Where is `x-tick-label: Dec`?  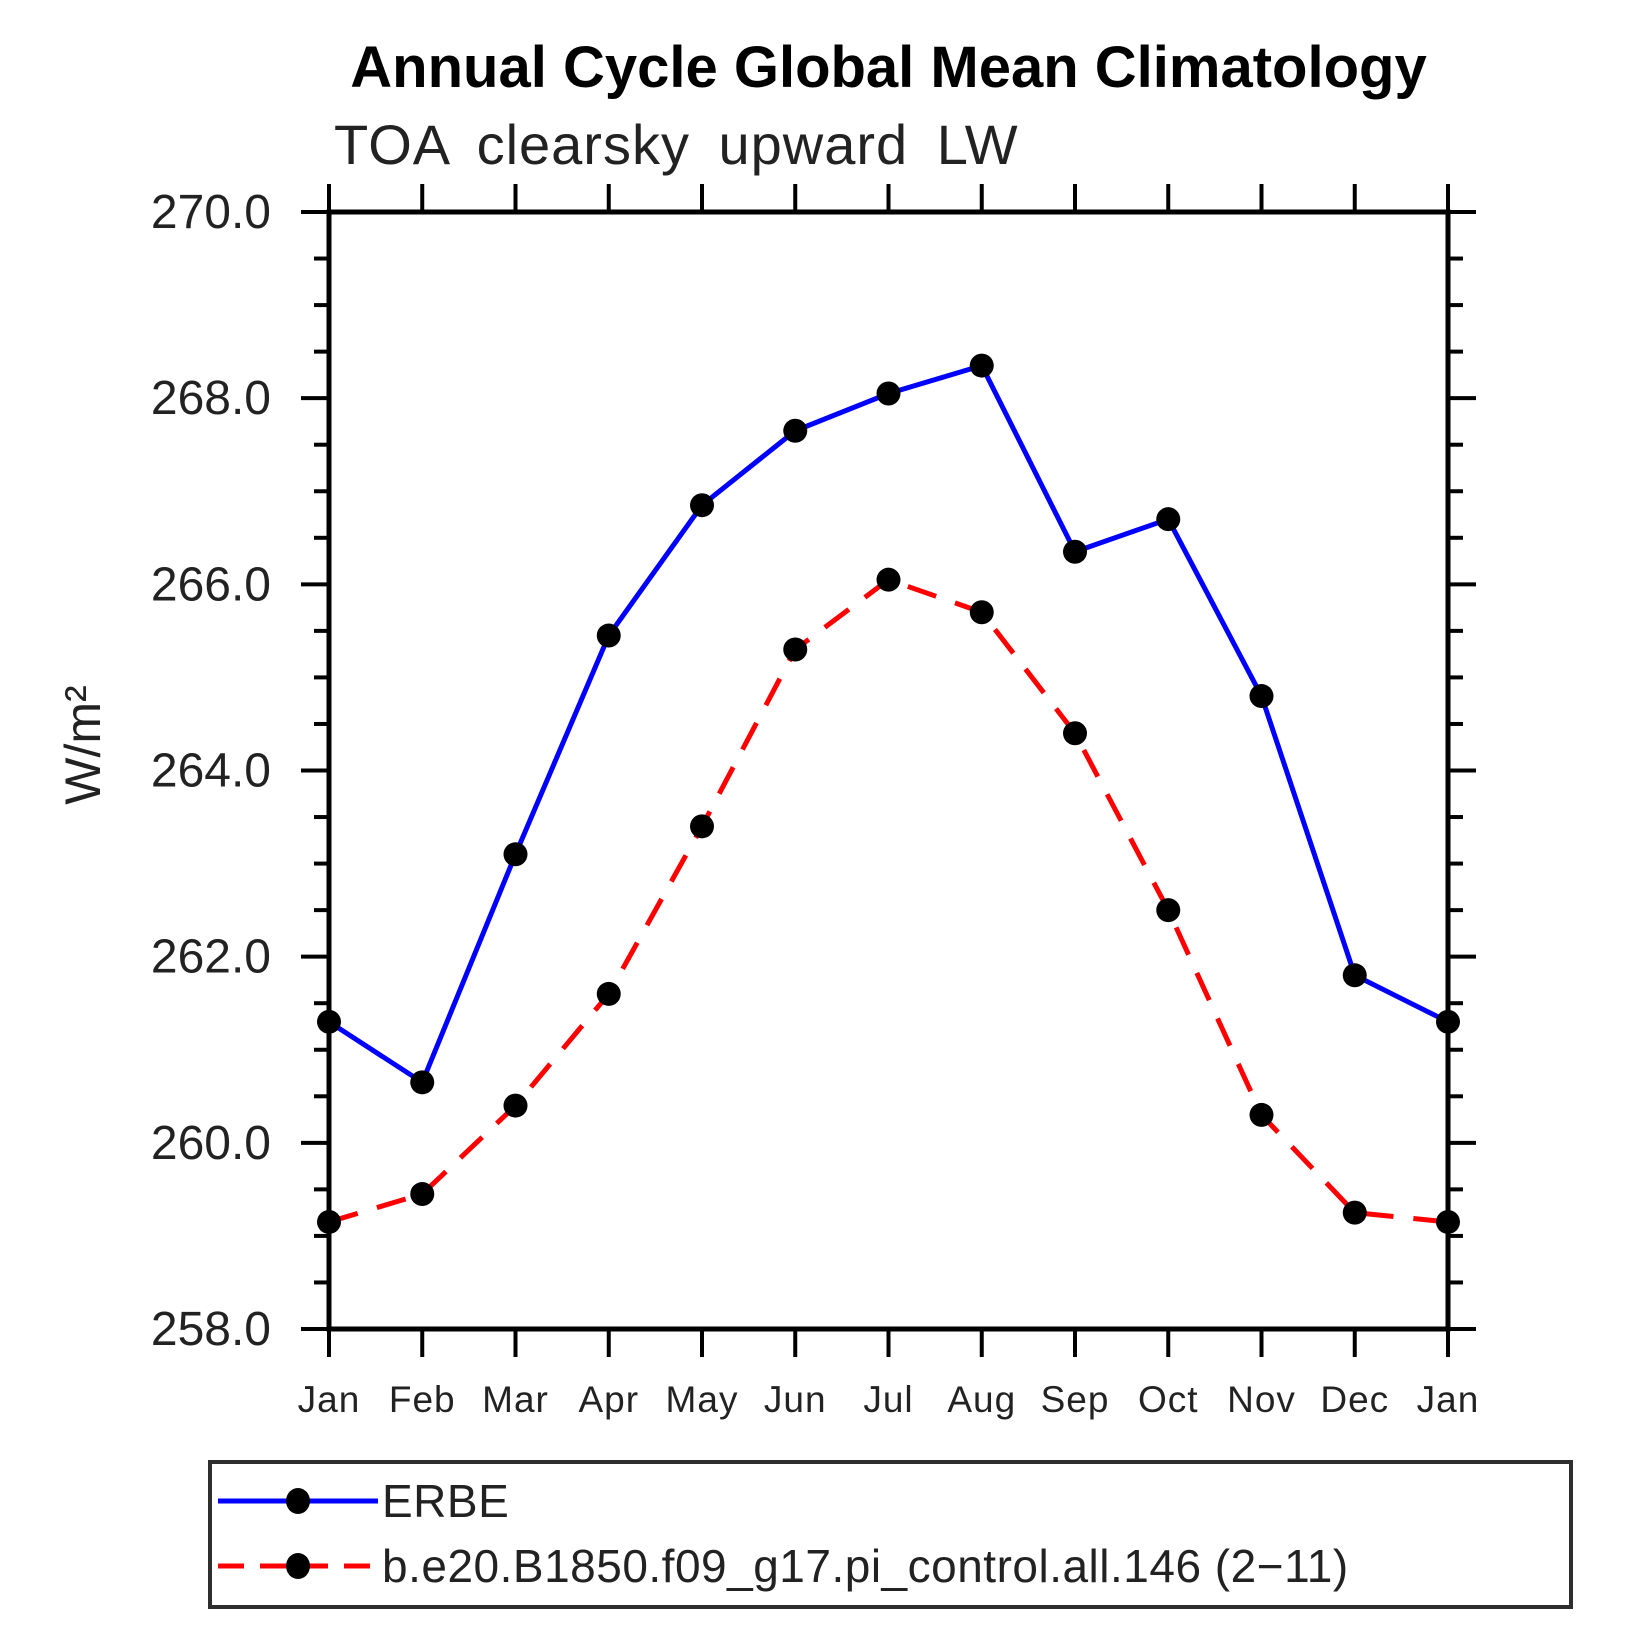
x-tick-label: Dec is located at coordinates (1354, 1399).